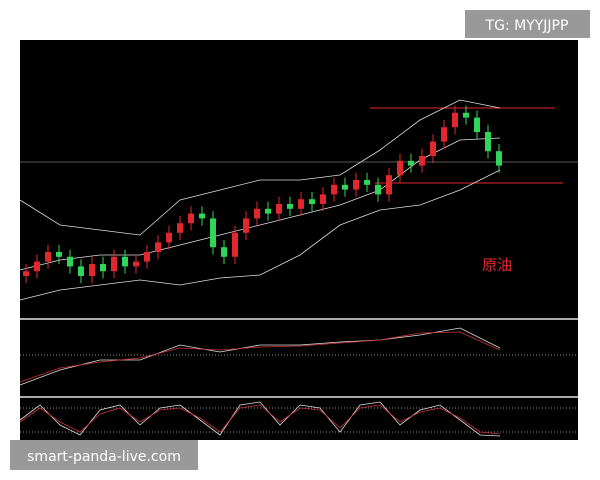 Image resolution: width=600 pixels, height=480 pixels. I want to click on signal-line, so click(260, 357).